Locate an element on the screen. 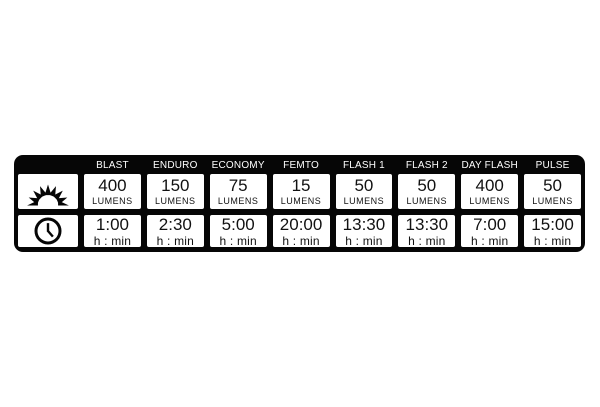 This screenshot has width=600, height=407. runtime-cell-economy: 5:00 h : min is located at coordinates (238, 231).